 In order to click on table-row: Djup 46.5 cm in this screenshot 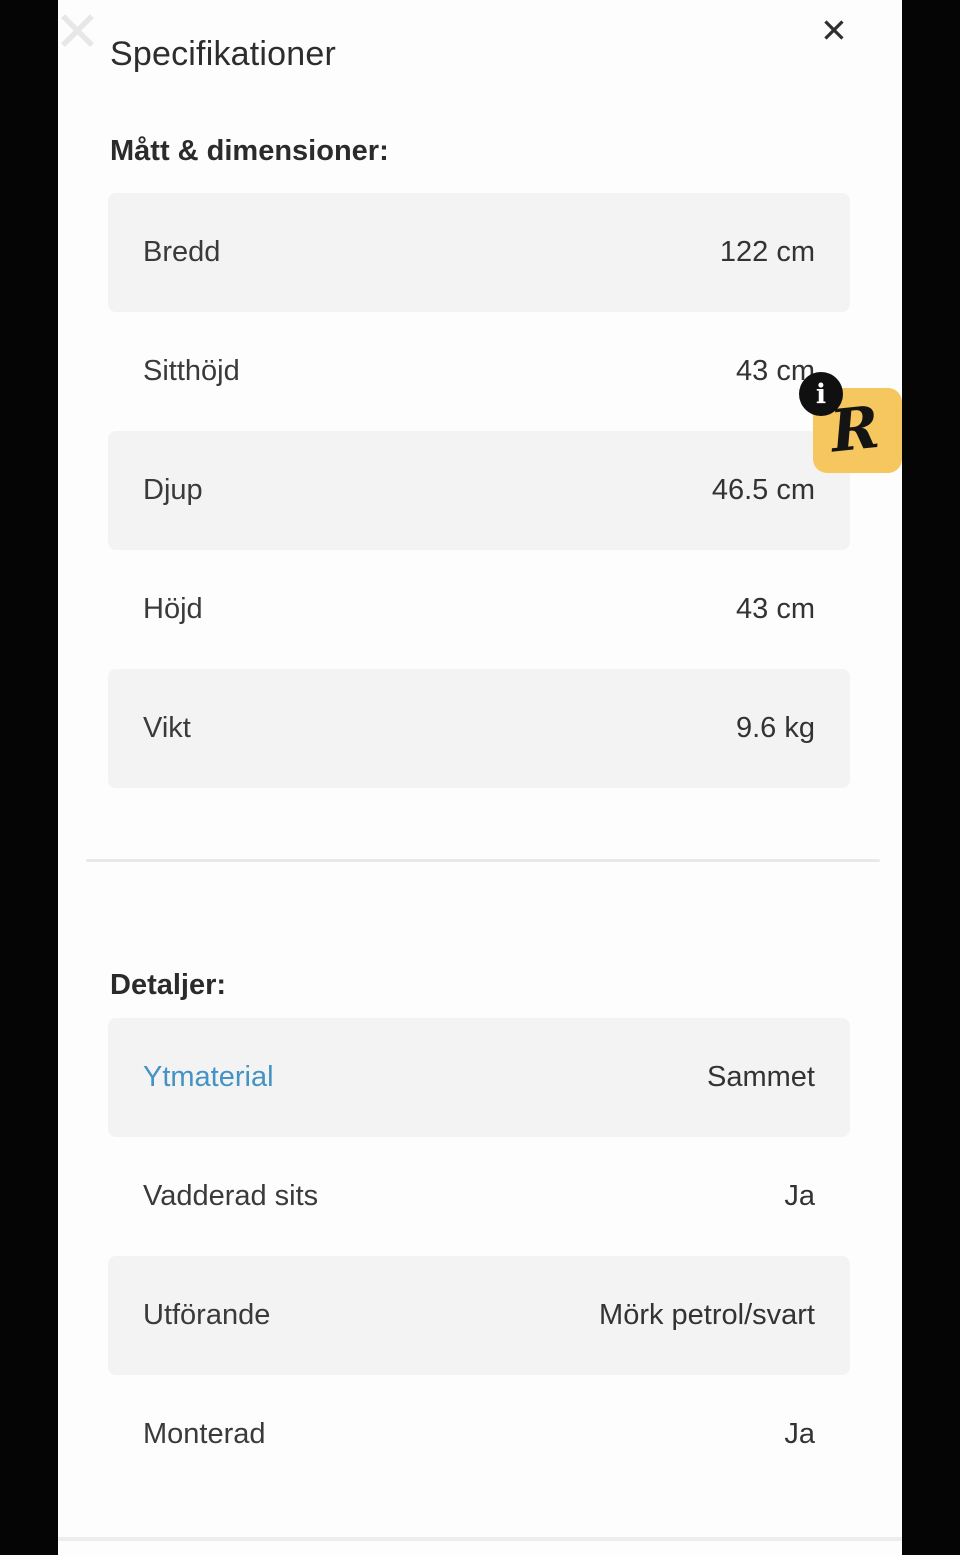, I will do `click(479, 490)`.